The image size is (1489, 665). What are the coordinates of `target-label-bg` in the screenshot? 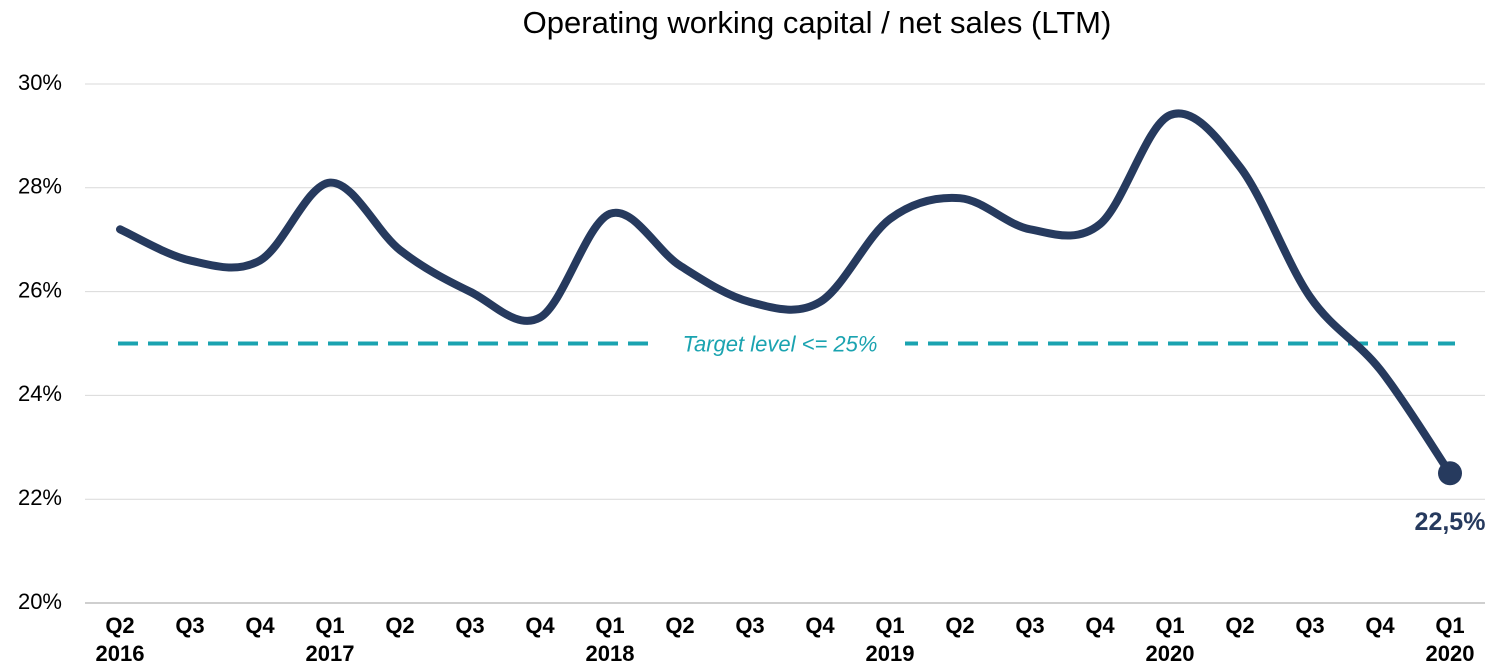 It's located at (780, 343).